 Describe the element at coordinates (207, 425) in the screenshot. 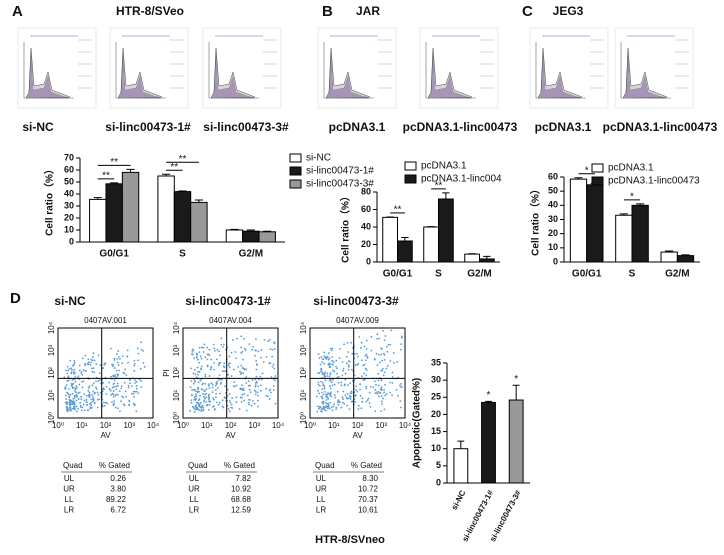

I see `x-tick-label: 10¹` at that location.